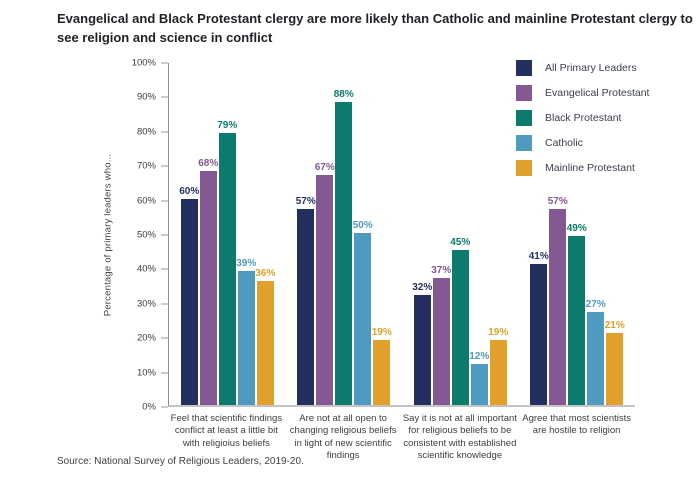  Describe the element at coordinates (149, 407) in the screenshot. I see `y-tick-label: 0%` at that location.